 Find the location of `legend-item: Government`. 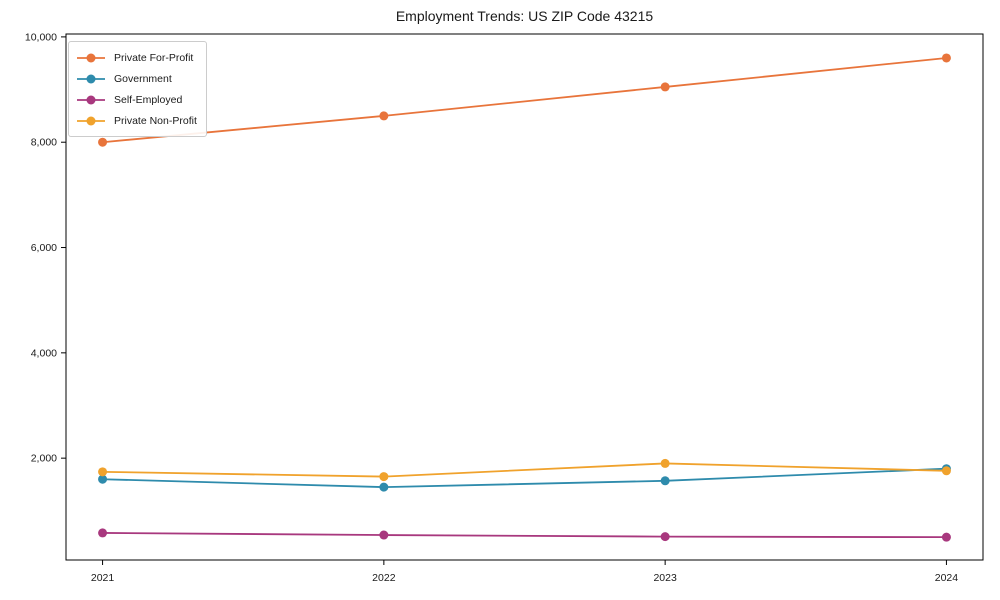

legend-item: Government is located at coordinates (136, 78).